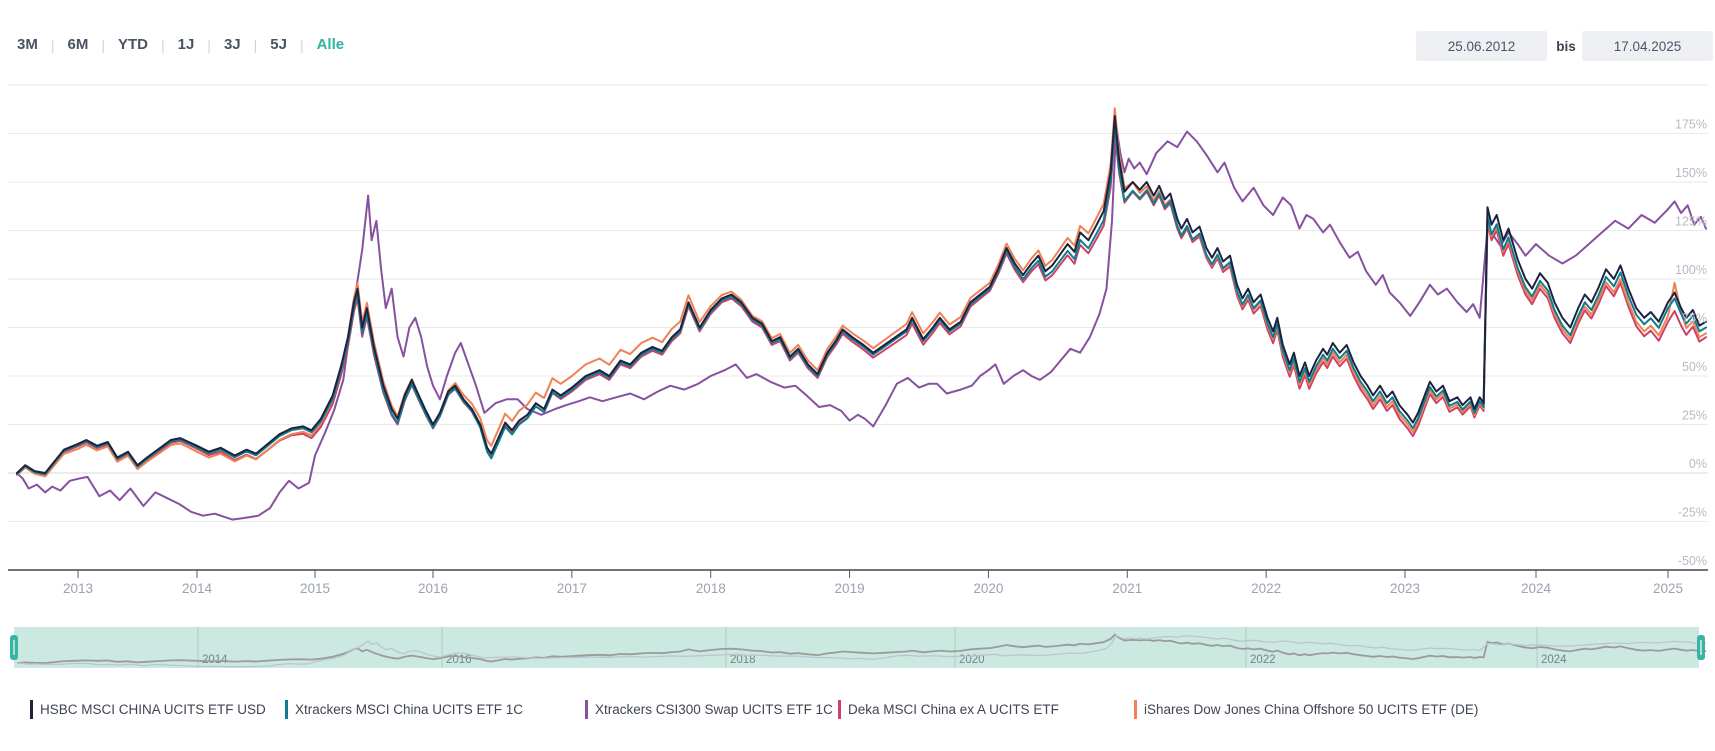 The width and height of the screenshot is (1715, 751). I want to click on navigator-year-label: 2022, so click(1263, 660).